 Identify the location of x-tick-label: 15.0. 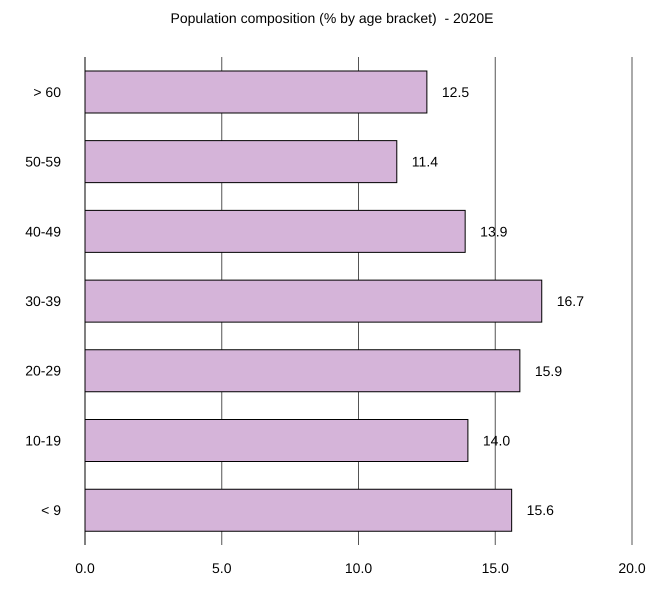
(496, 568).